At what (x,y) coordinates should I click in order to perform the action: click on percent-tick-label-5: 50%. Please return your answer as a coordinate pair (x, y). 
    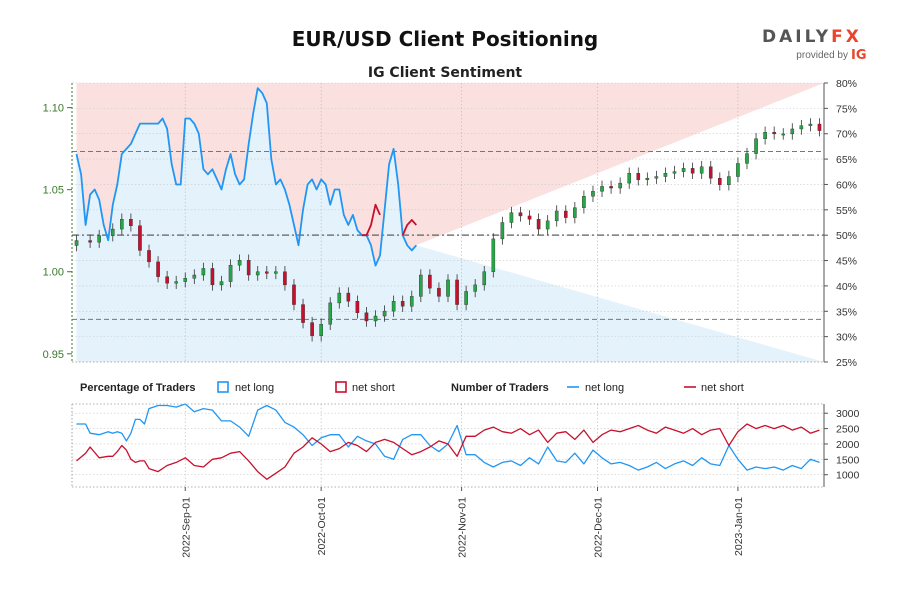
    Looking at the image, I should click on (846, 236).